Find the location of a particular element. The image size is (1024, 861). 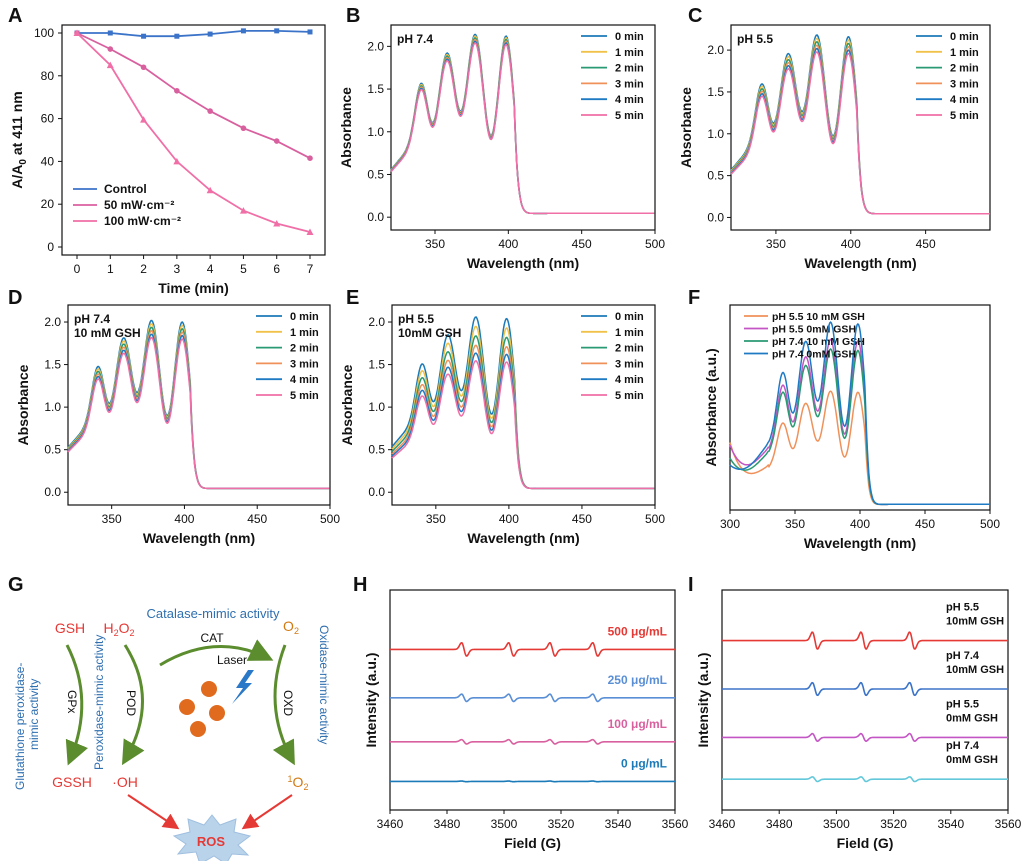

x-tick-label: 5 is located at coordinates (243, 269).